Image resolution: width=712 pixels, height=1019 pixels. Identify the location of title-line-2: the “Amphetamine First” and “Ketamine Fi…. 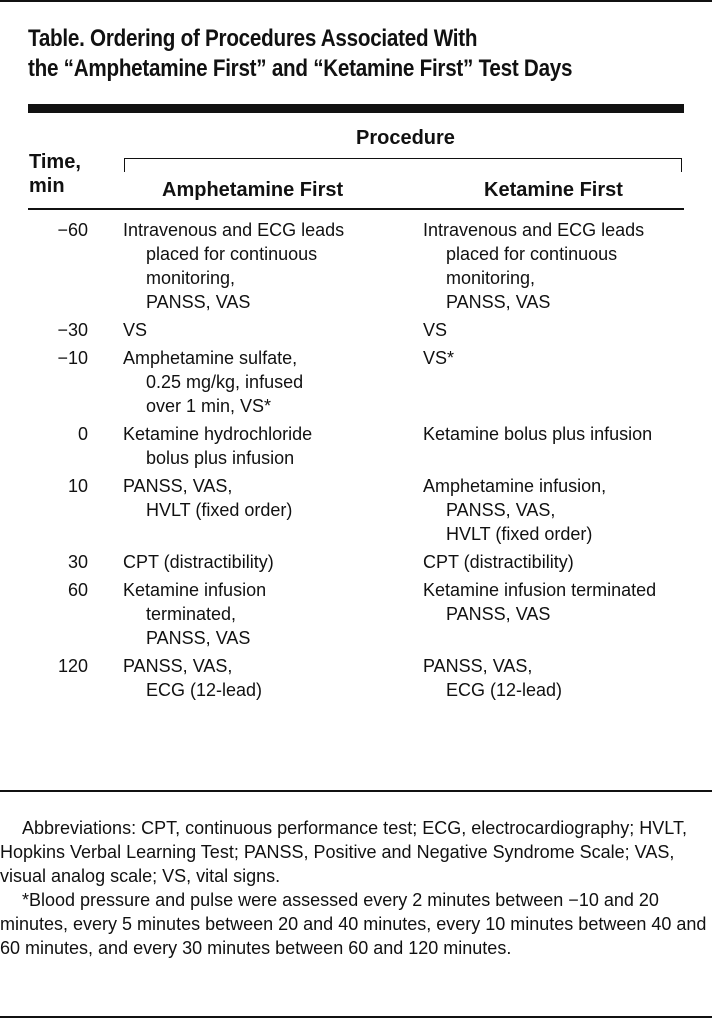
(300, 68).